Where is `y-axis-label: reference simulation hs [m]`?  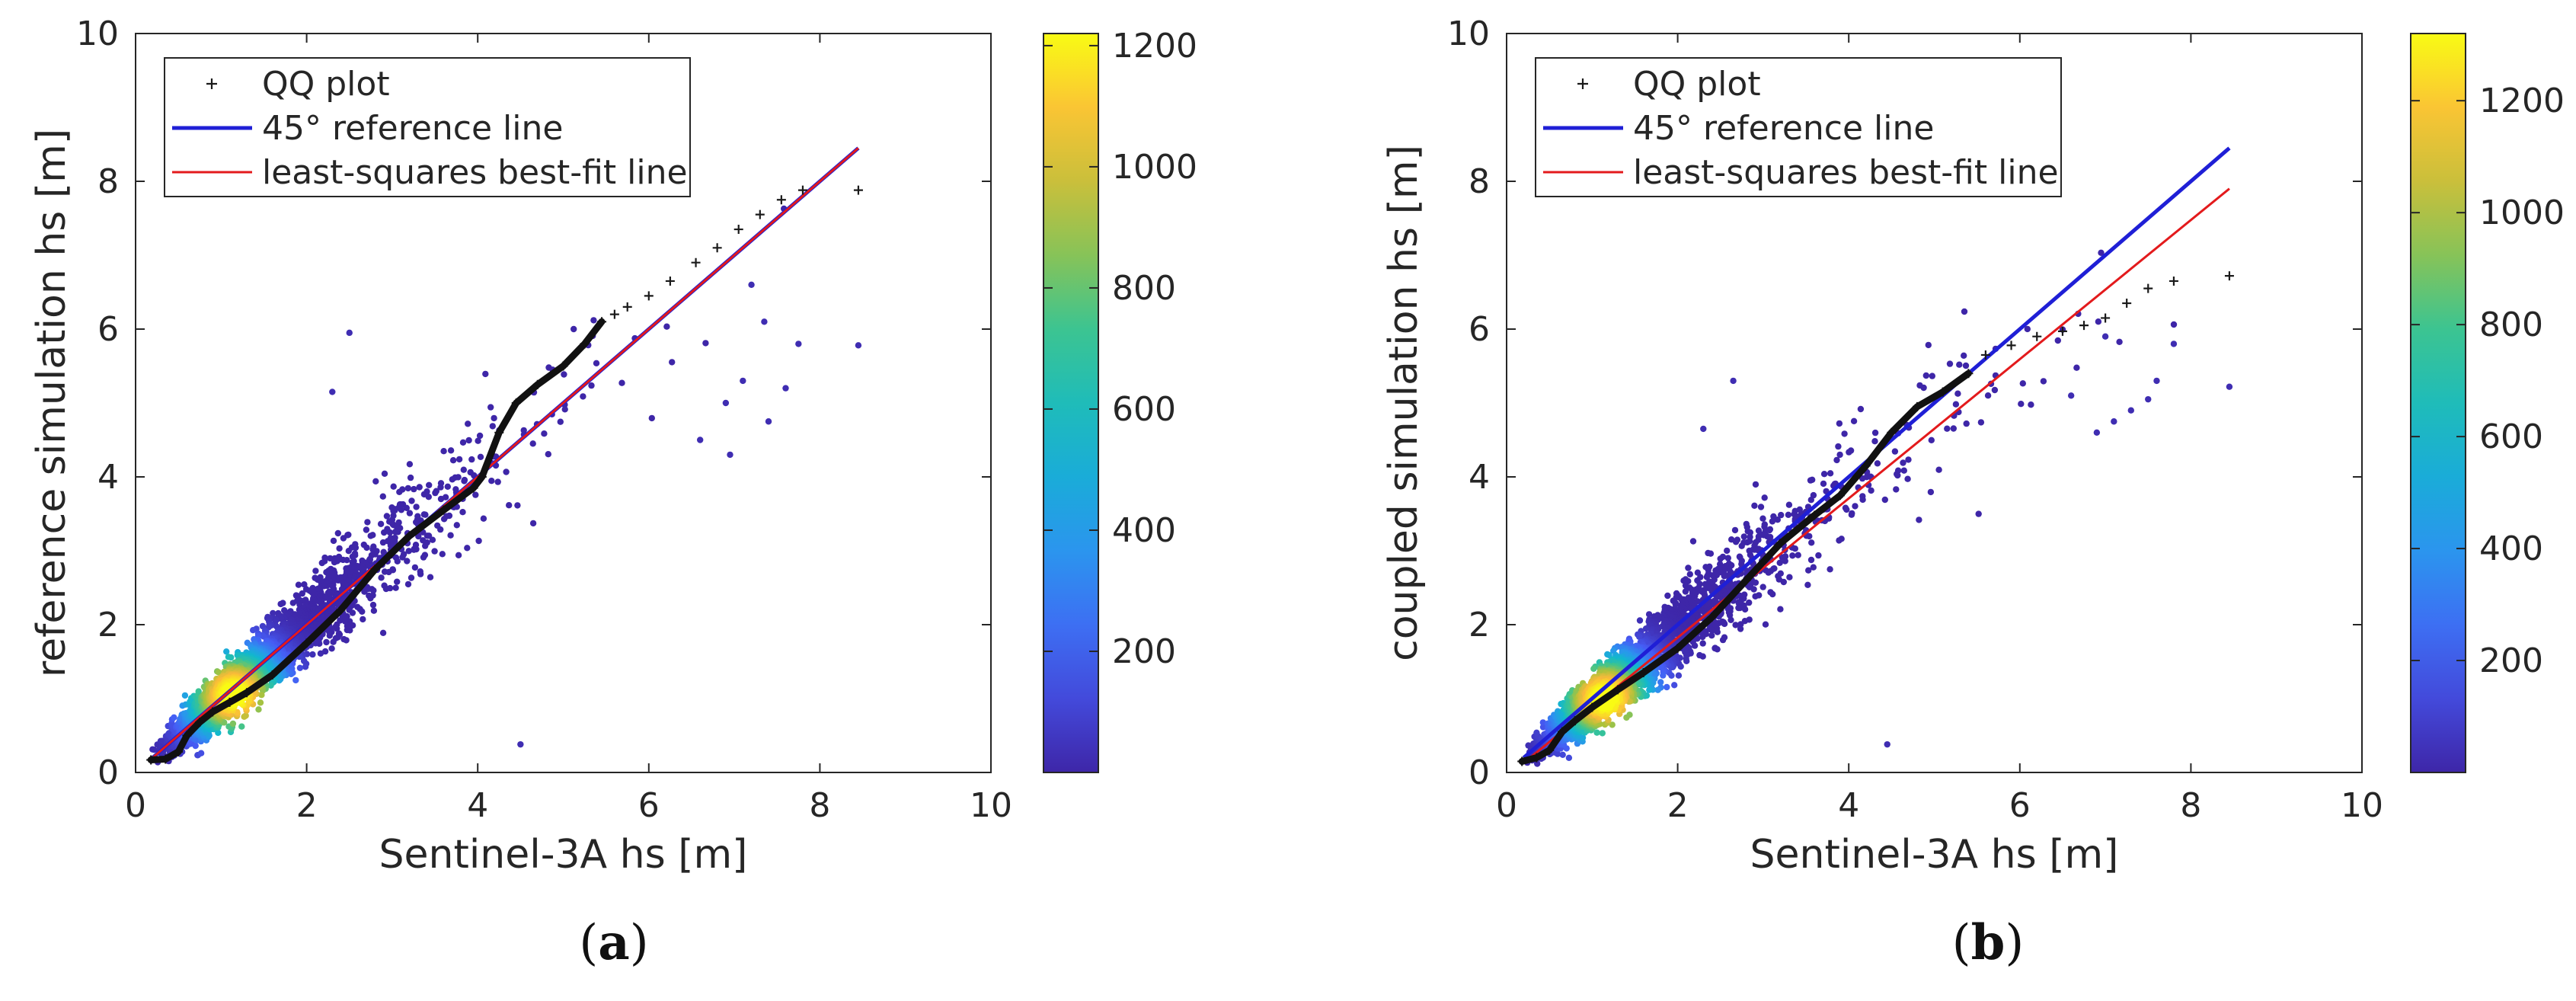 y-axis-label: reference simulation hs [m] is located at coordinates (52, 403).